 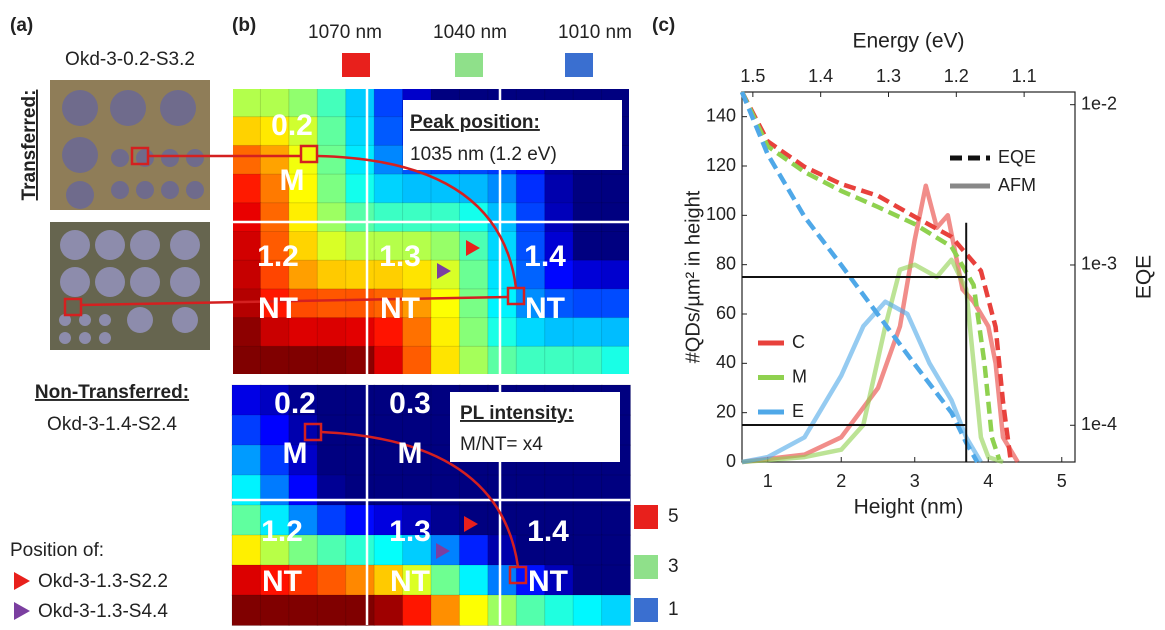 I want to click on x2-tick-label: 1.3, so click(x=888, y=76).